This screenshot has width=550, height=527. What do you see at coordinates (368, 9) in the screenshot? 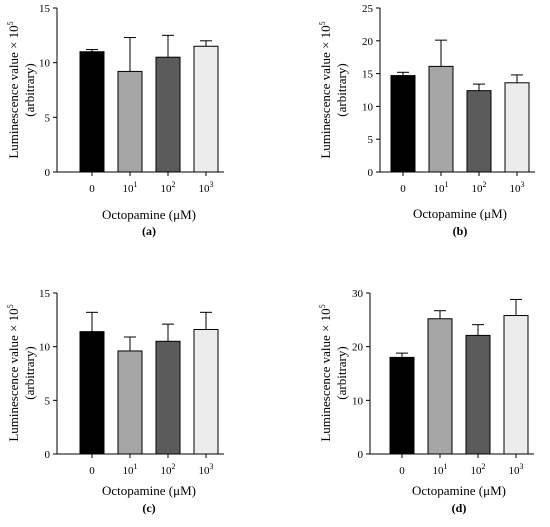
I see `y-tick-label: 25` at bounding box center [368, 9].